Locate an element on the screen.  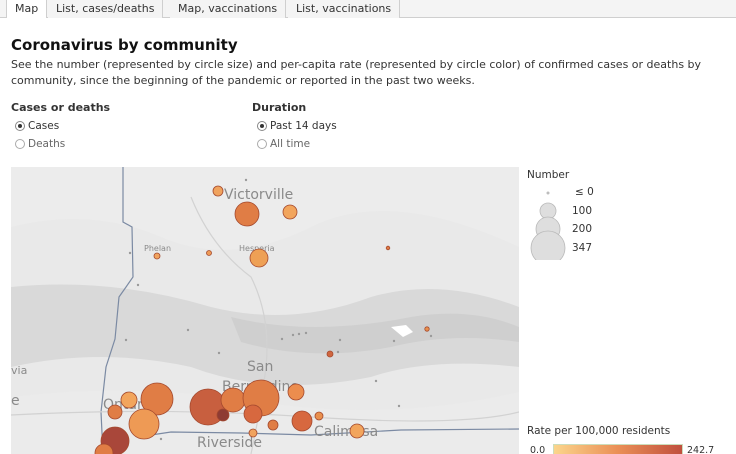
mountain-ridge is located at coordinates (375, 333).